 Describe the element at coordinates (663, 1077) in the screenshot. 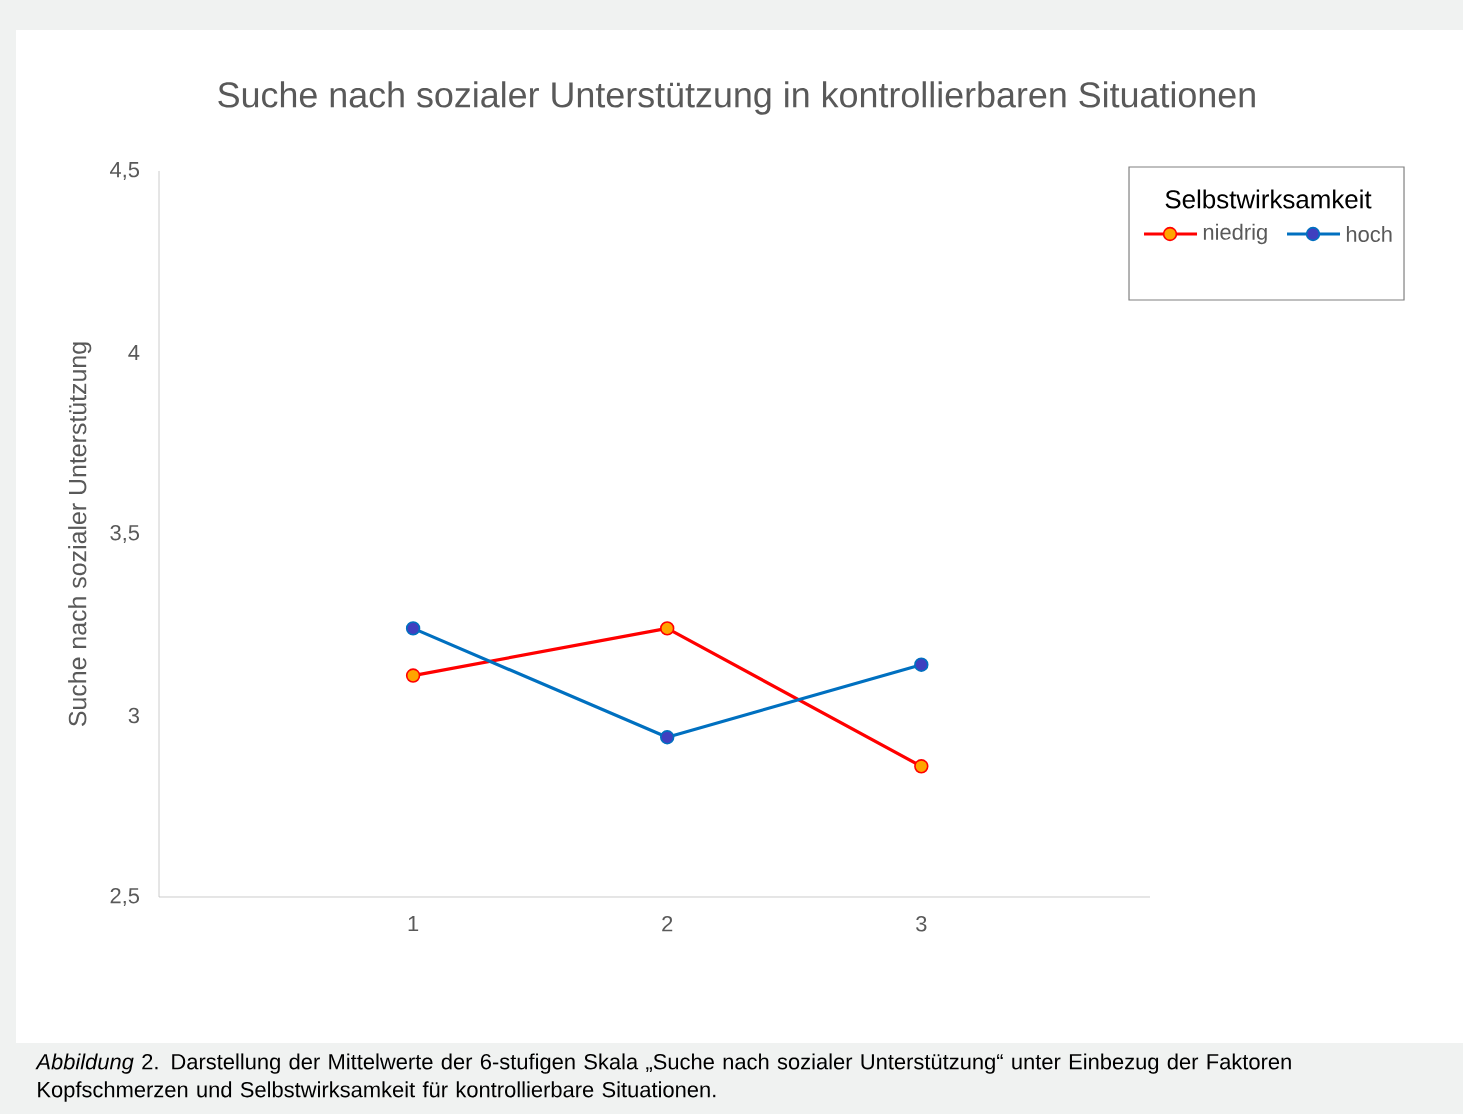

I see `text: Abbildung 2. Darstellung der Mittelwerte der 6-stufigen Skala „Suche nach sozialer Unterstützung“ unter Einbezug der Faktoren Kopfschmerzen und Selbstwirksamkeit für kontrollierbare Situationen.` at that location.